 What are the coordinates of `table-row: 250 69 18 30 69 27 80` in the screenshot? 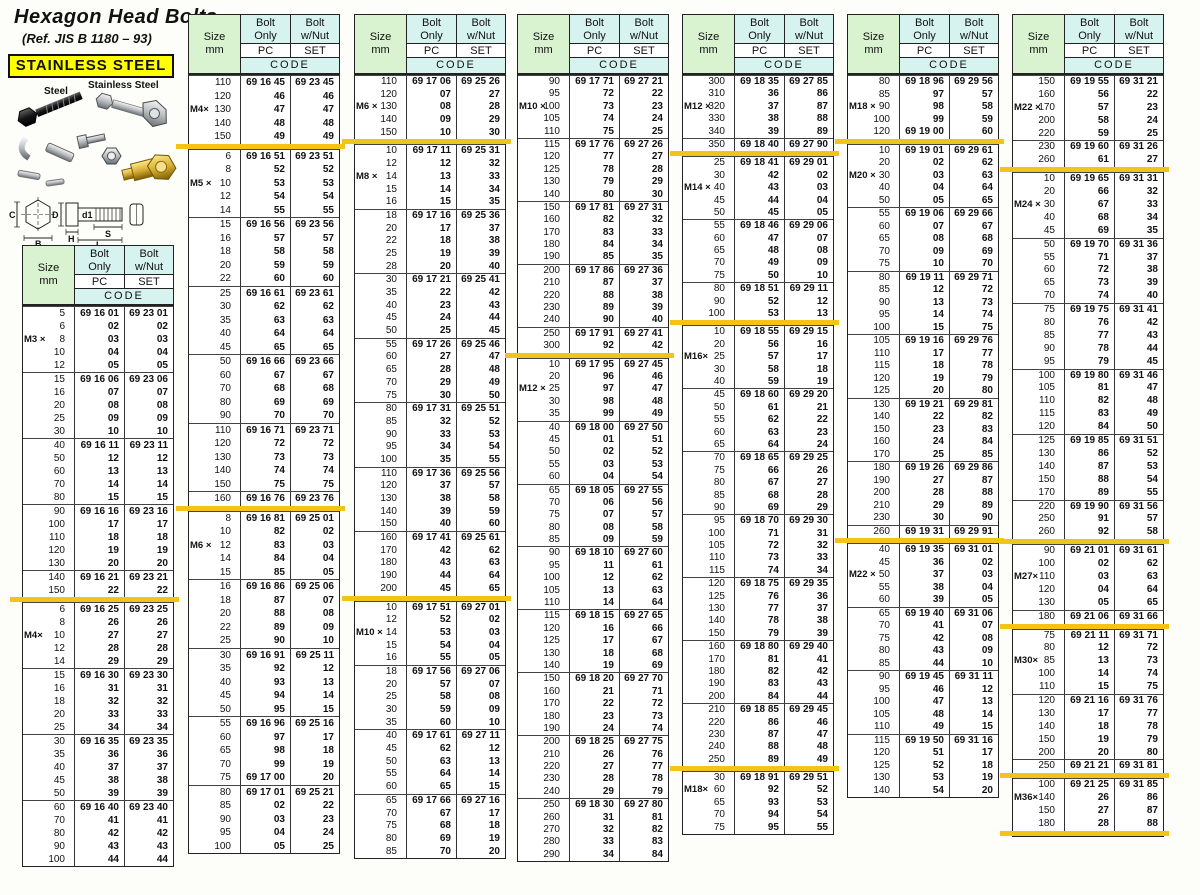 It's located at (593, 805).